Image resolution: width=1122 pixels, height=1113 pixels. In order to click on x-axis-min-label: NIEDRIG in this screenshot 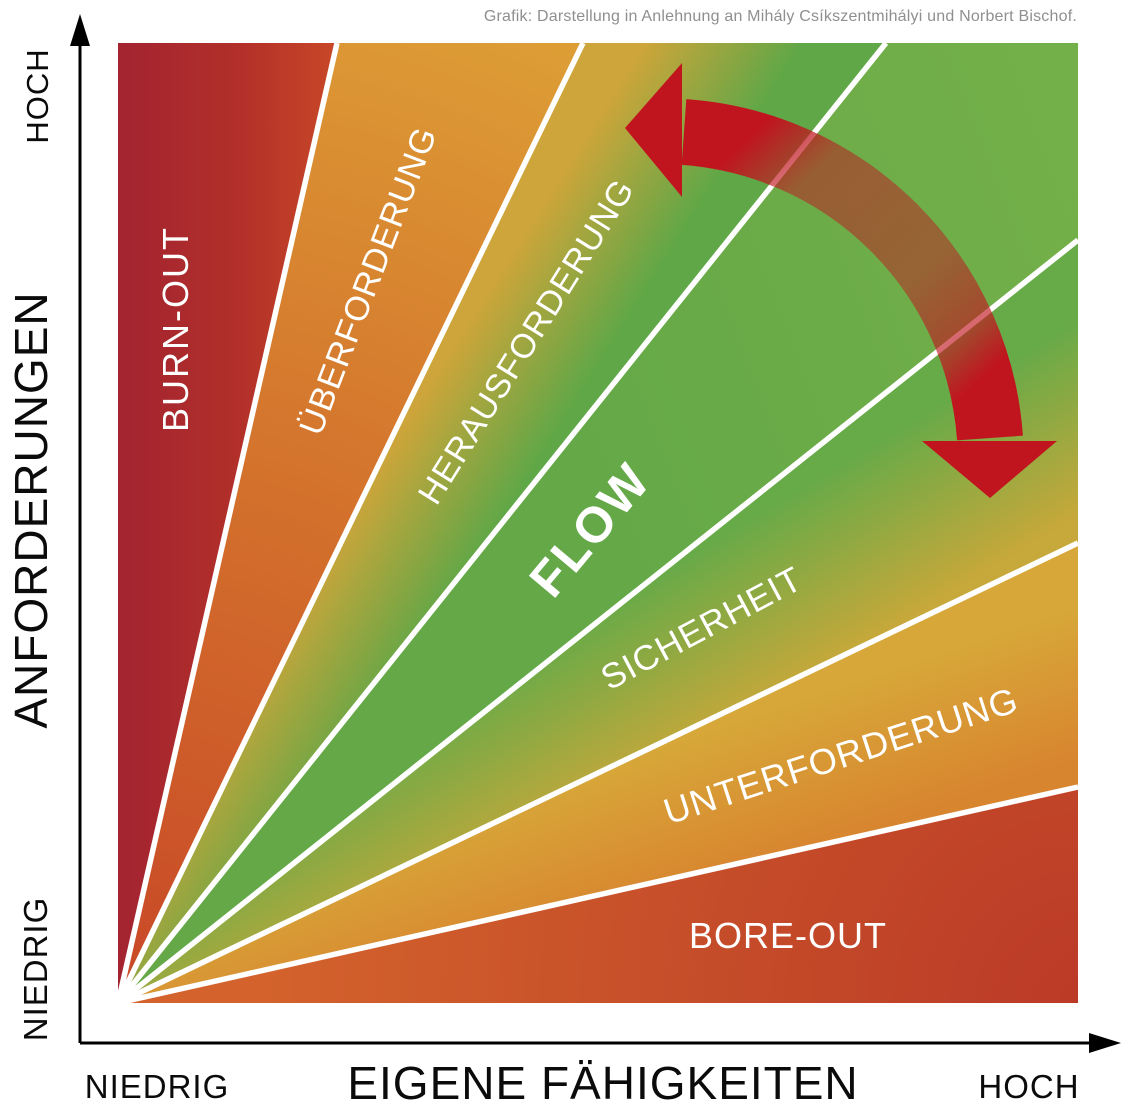, I will do `click(157, 1086)`.